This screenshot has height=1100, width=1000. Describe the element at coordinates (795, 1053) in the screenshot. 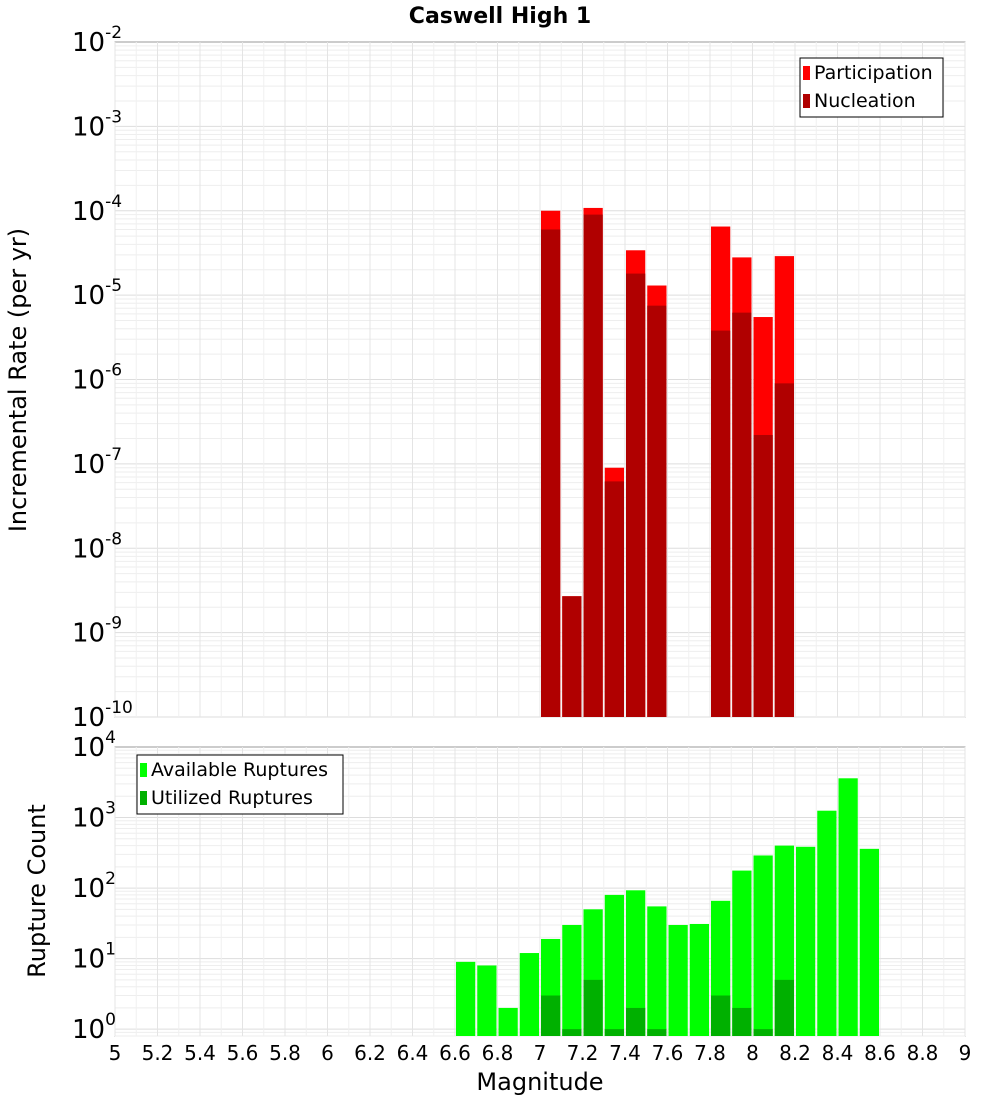

I see `magnitude-tick-label: 8.2` at that location.